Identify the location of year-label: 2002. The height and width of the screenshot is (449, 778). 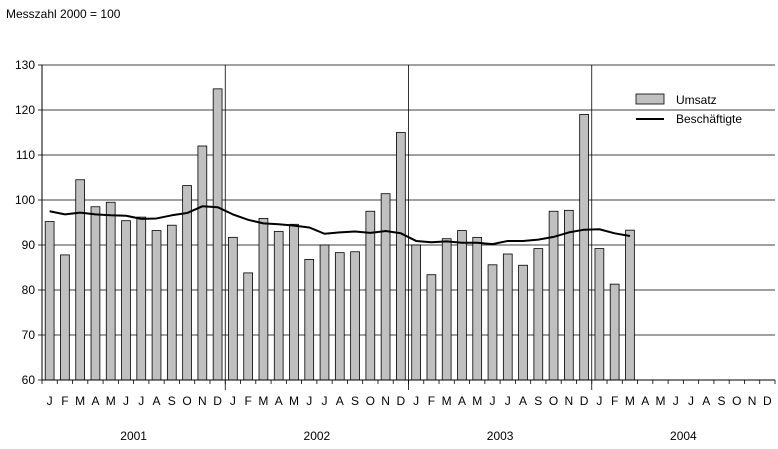
(317, 436).